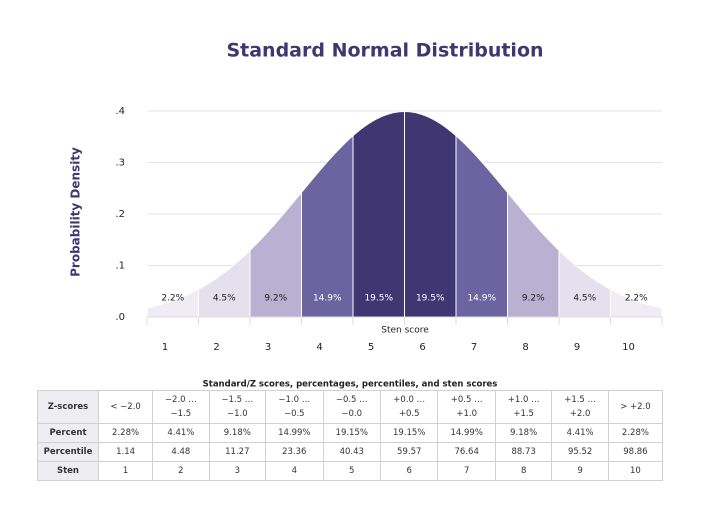 Image resolution: width=705 pixels, height=522 pixels. Describe the element at coordinates (466, 407) in the screenshot. I see `table-cell: +0.5 … +1.0` at that location.